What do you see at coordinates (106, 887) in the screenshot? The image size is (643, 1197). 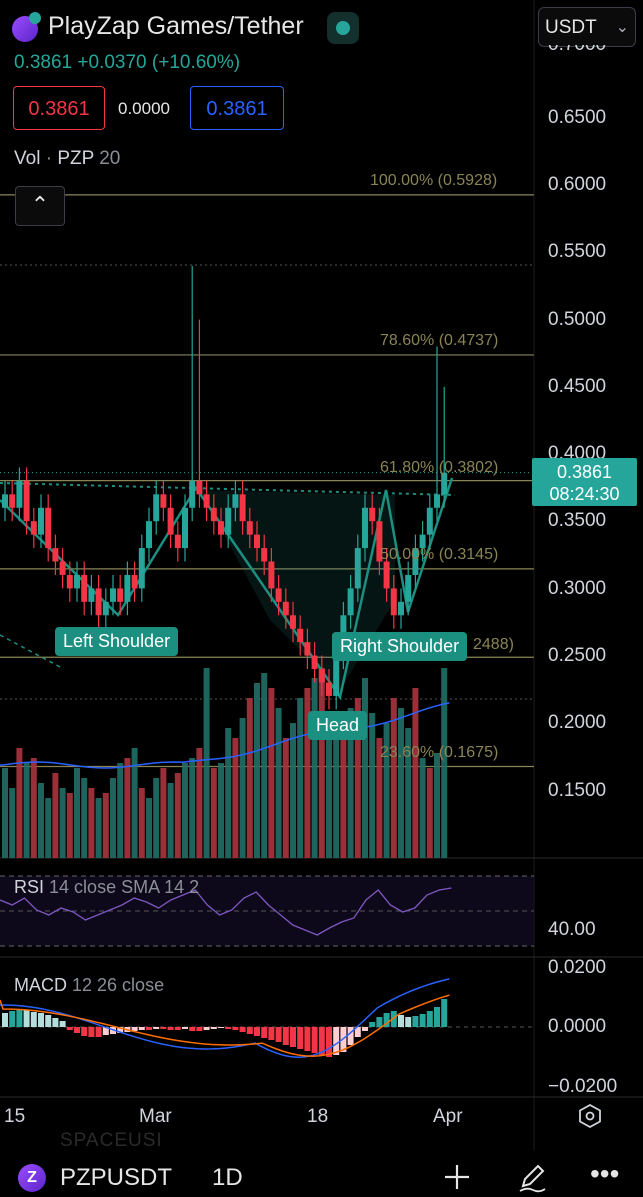 I see `rsi-label: RSI 14 close SMA 14 2` at bounding box center [106, 887].